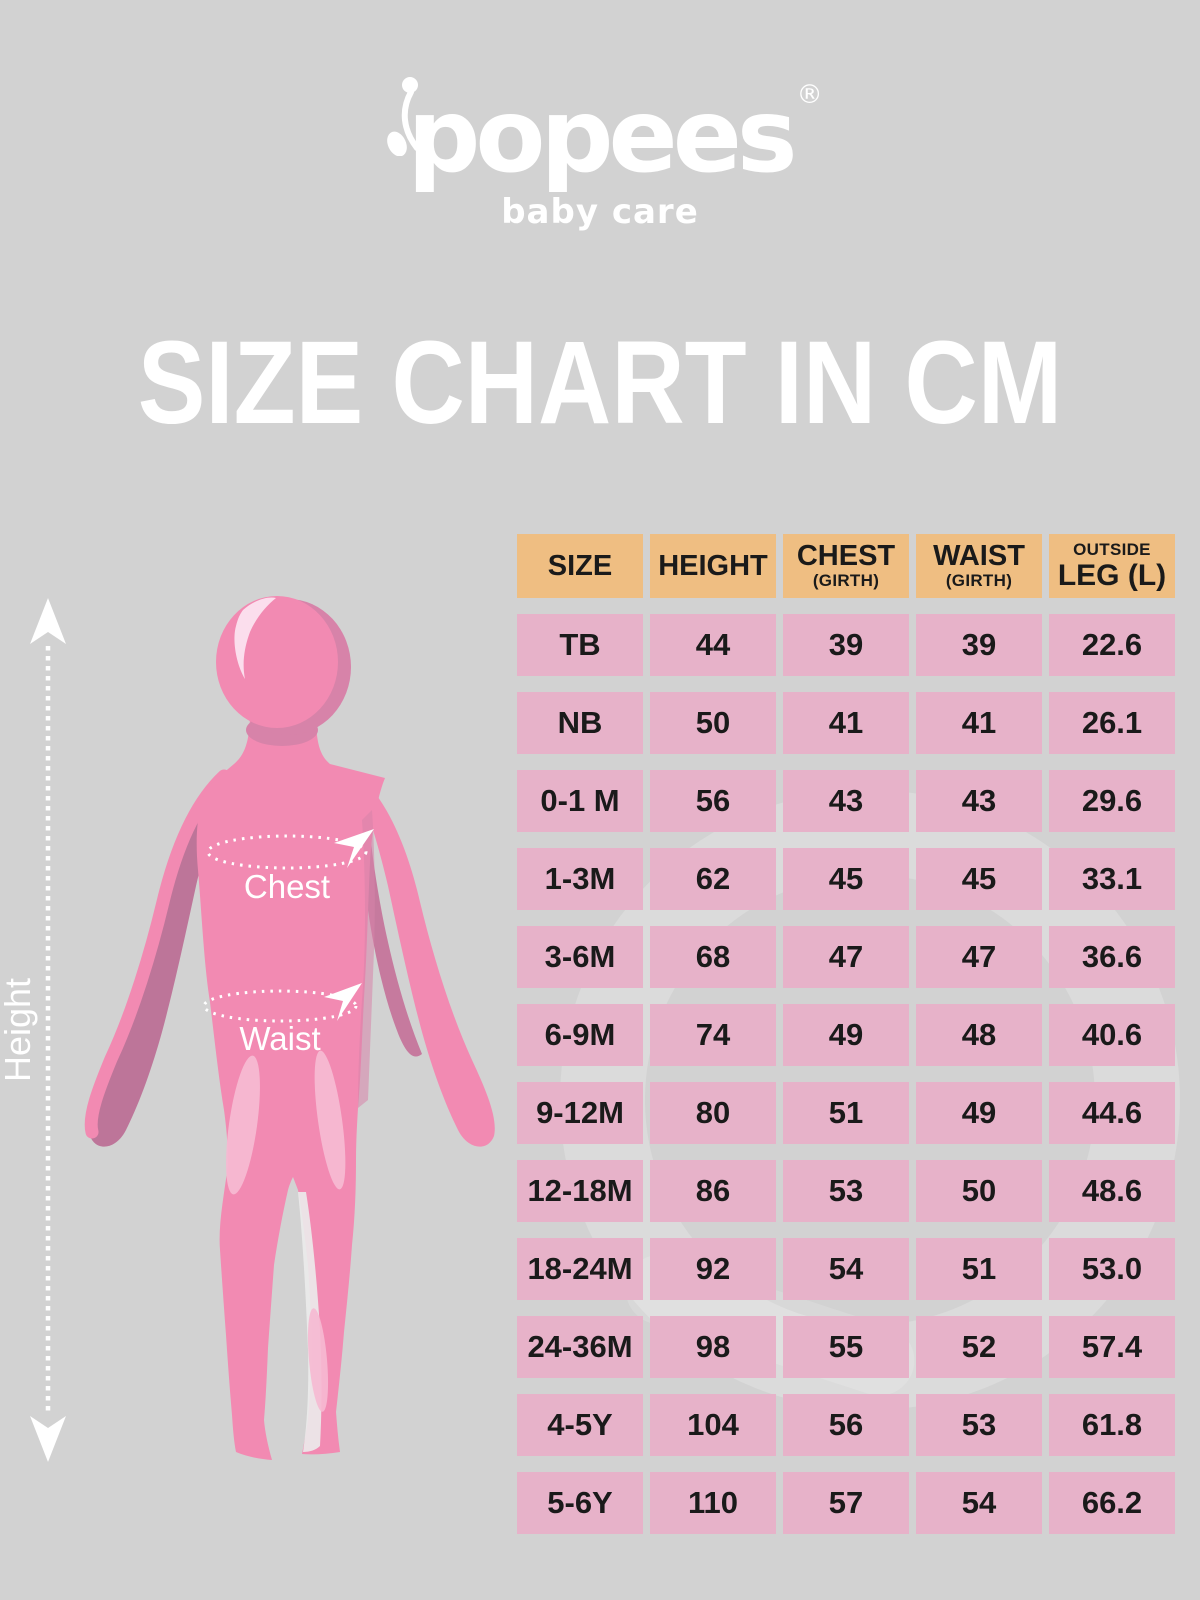 The image size is (1200, 1600). What do you see at coordinates (713, 957) in the screenshot?
I see `value-cell: 68` at bounding box center [713, 957].